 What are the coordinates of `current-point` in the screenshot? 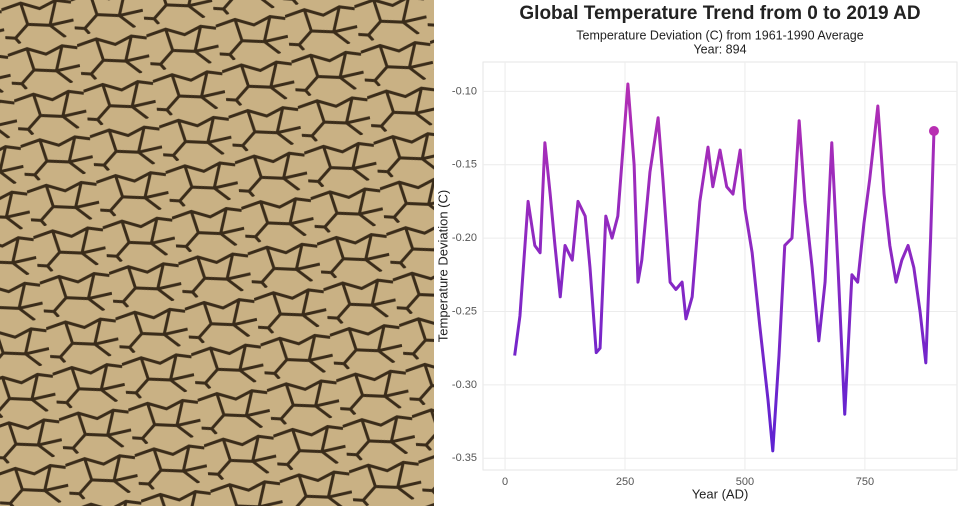 It's located at (933, 130).